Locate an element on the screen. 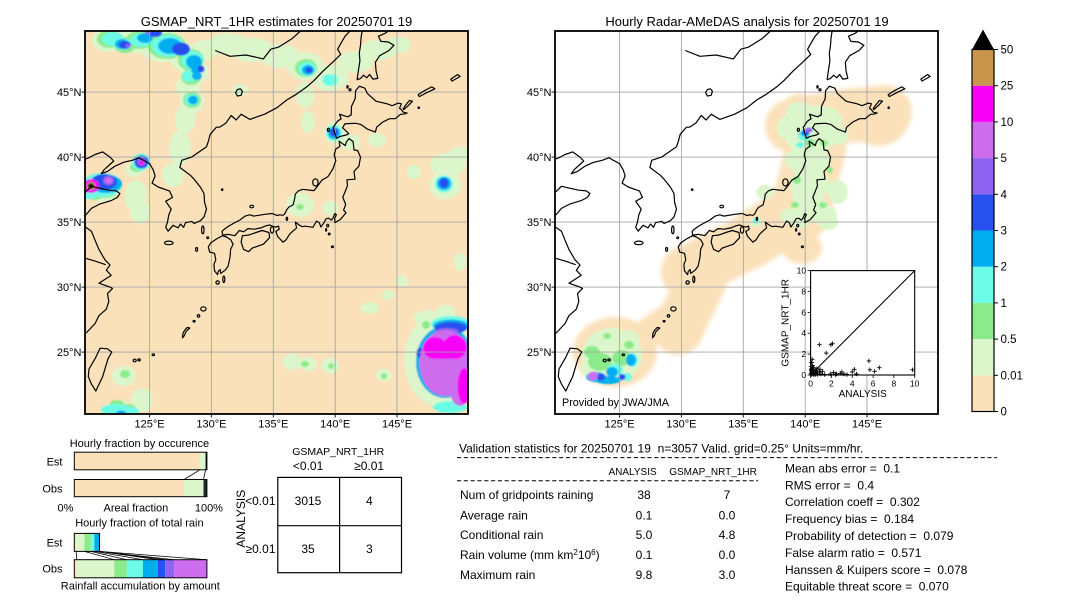  svg-text: Correlation coeff = 0.302 is located at coordinates (852, 502).